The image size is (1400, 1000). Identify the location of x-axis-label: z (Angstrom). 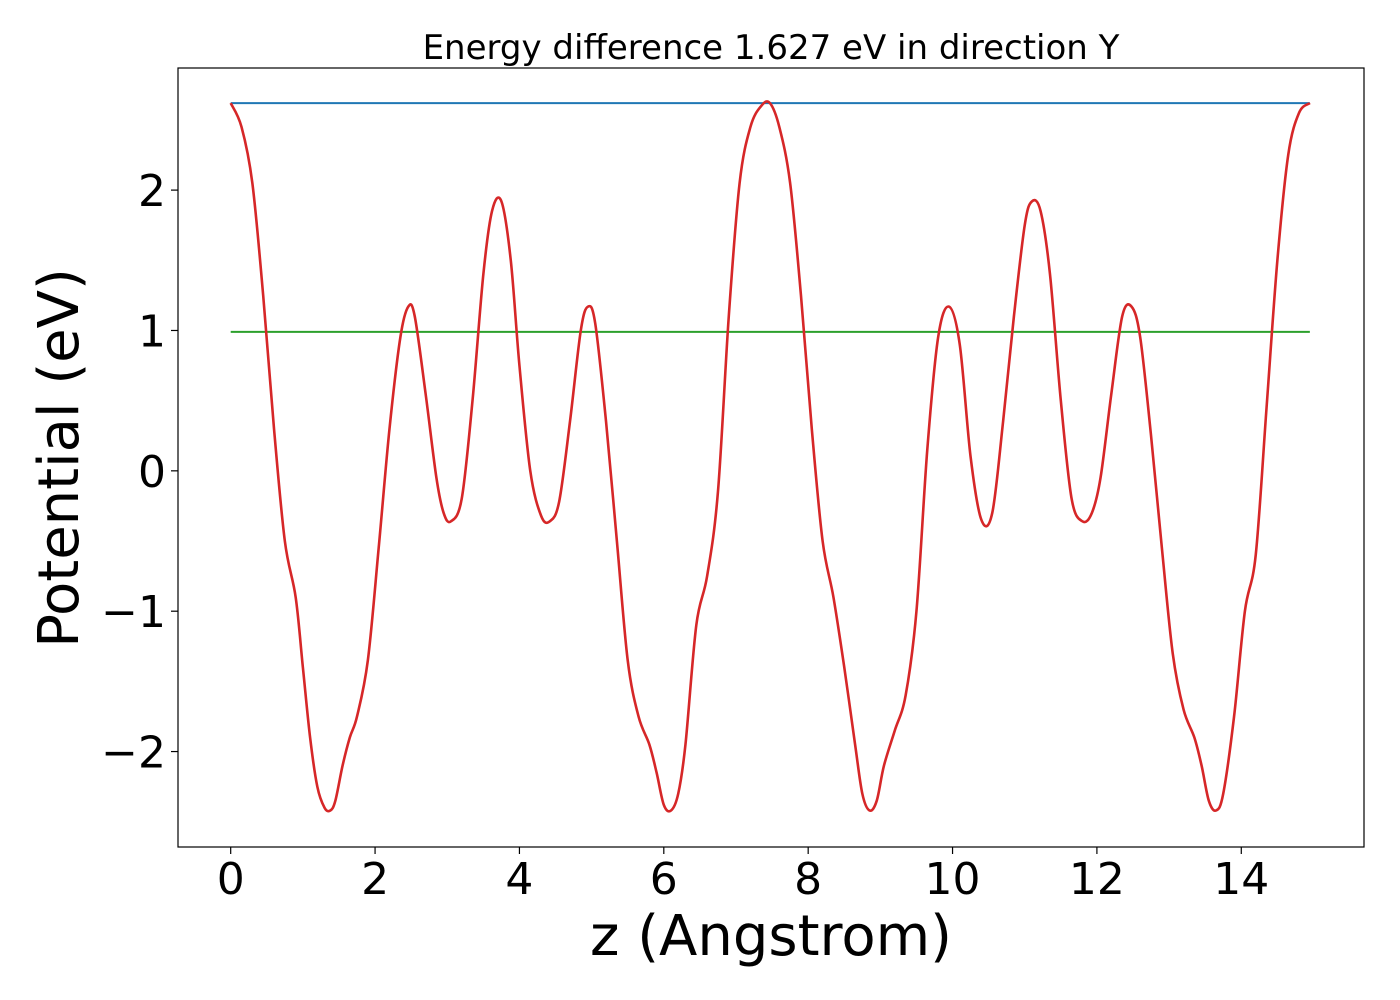
(771, 936).